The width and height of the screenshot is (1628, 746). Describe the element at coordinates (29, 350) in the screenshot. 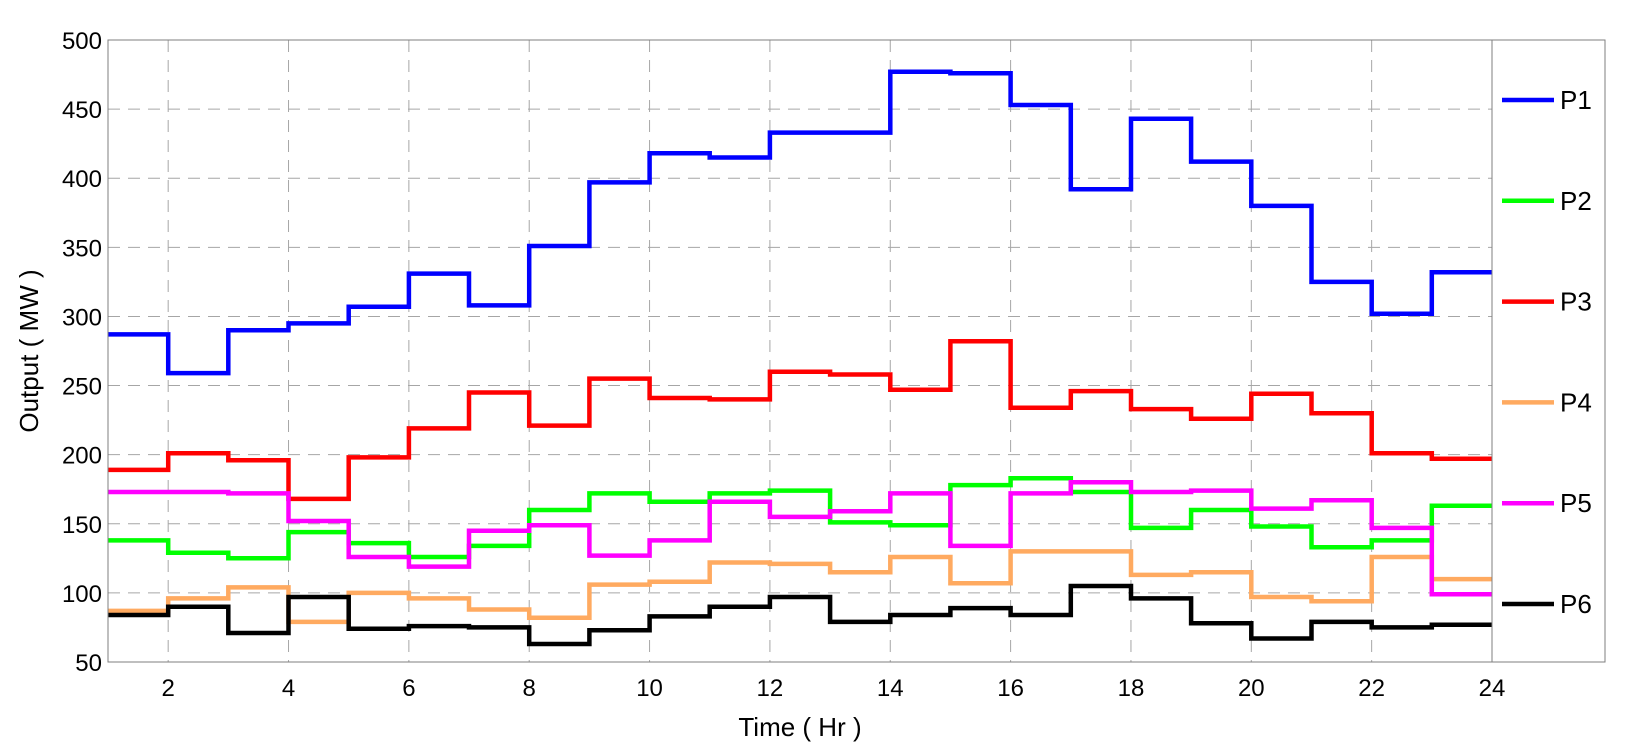

I see `y-axis-label: Output ( MW )` at that location.